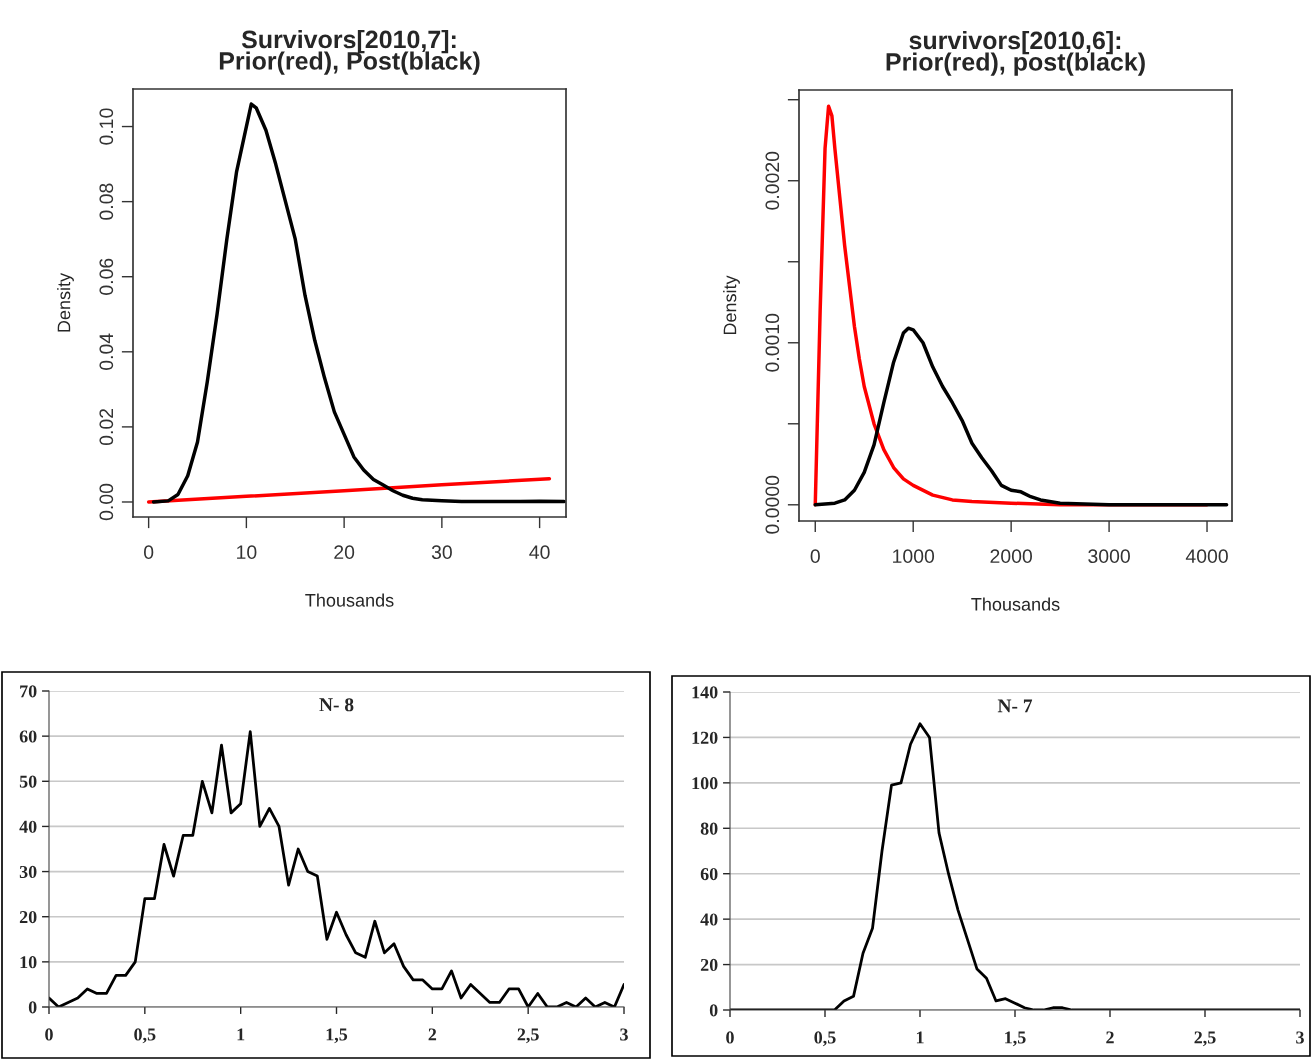 The height and width of the screenshot is (1061, 1314). I want to click on y-tick-label: 140, so click(705, 692).